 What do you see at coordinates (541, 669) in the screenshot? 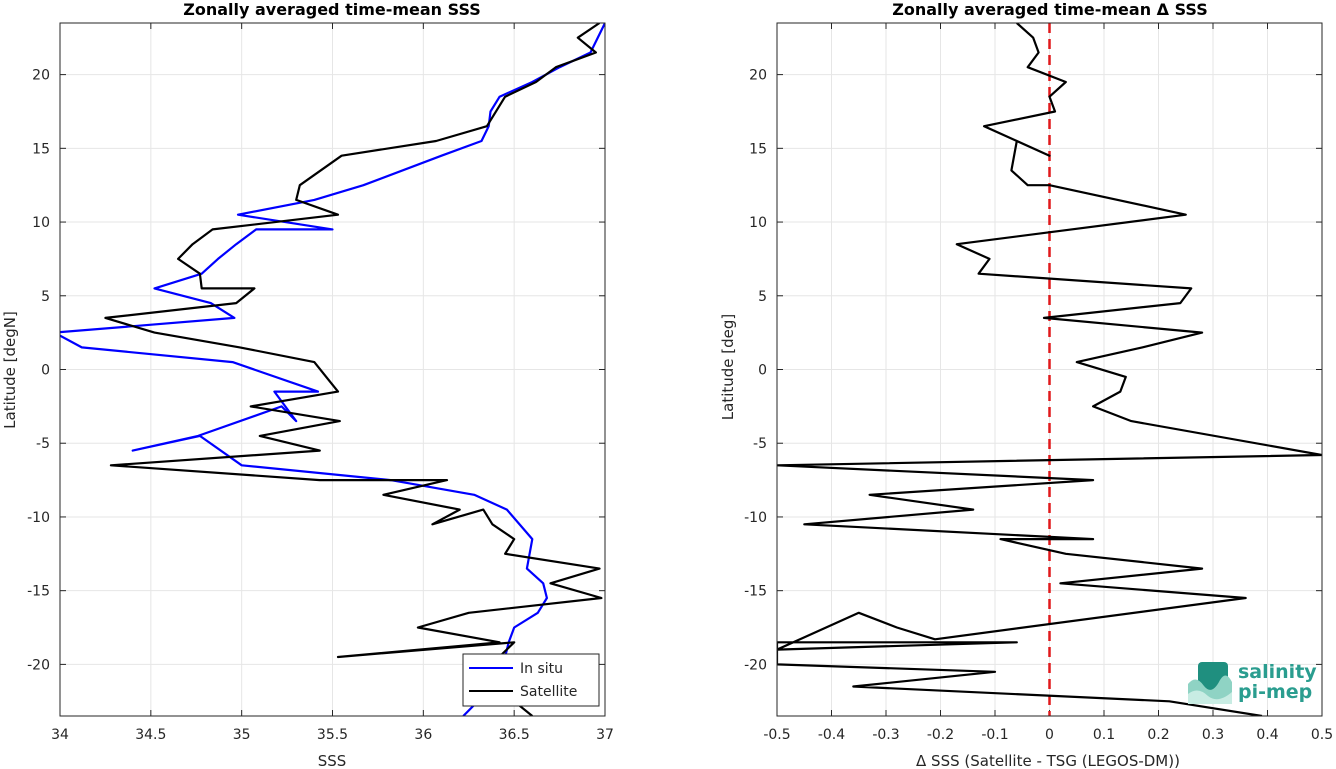
I see `legend-label-in-situ: In situ` at bounding box center [541, 669].